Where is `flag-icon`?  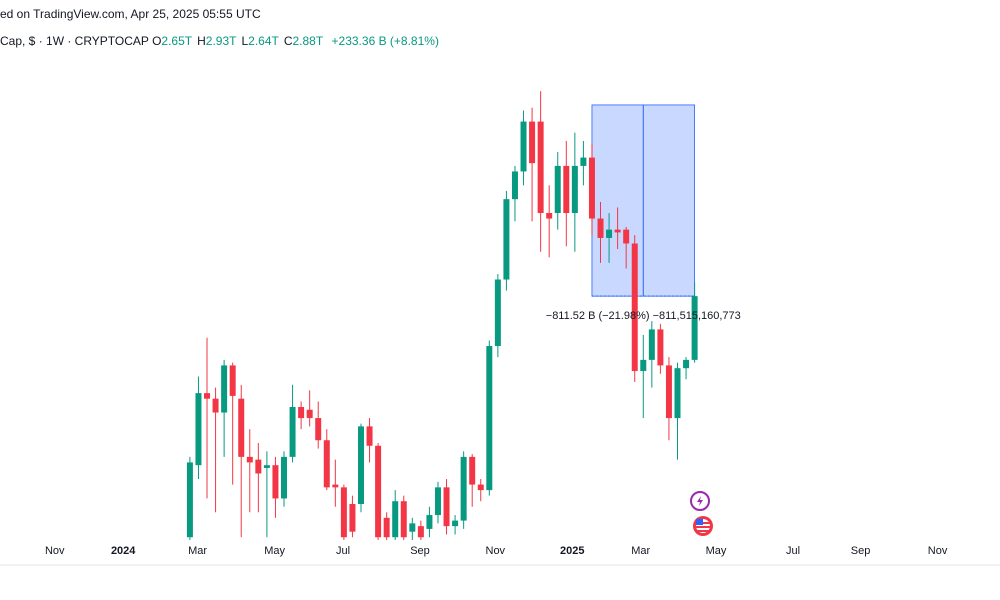
flag-icon is located at coordinates (703, 526).